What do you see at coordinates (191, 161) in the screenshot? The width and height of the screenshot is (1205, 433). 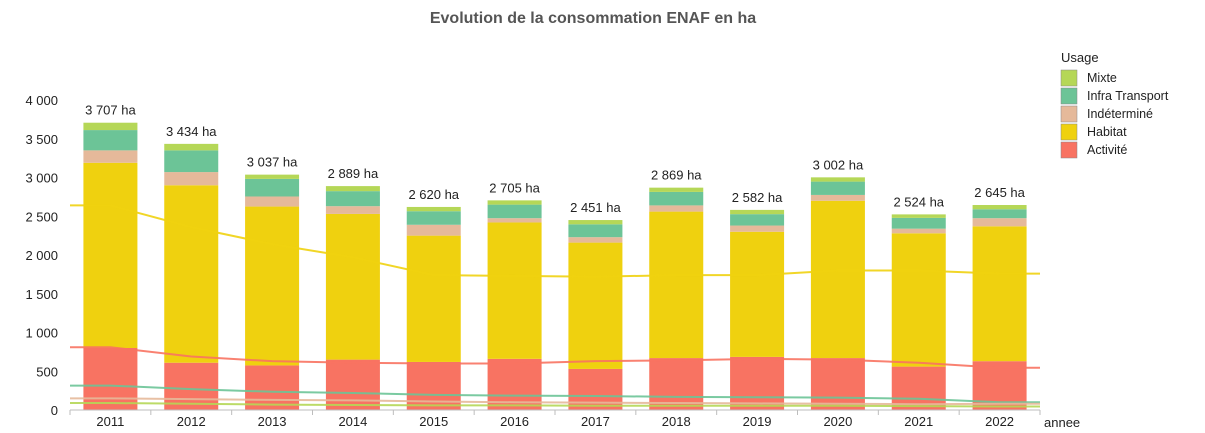 I see `bar-segment-infra-transport-2012` at bounding box center [191, 161].